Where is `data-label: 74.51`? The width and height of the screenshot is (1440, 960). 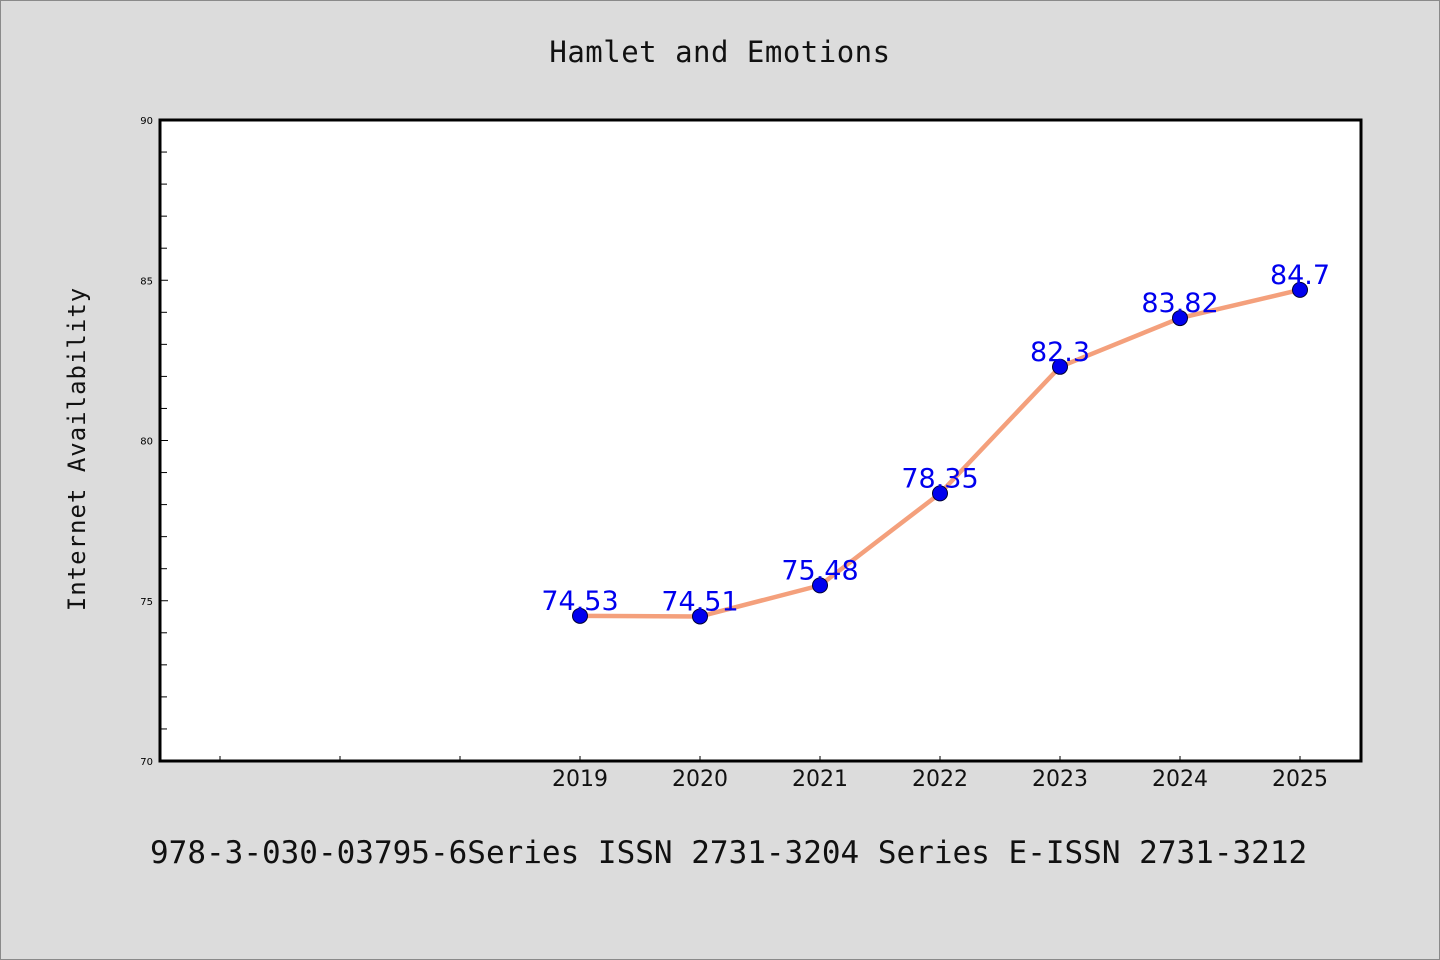 data-label: 74.51 is located at coordinates (699, 601).